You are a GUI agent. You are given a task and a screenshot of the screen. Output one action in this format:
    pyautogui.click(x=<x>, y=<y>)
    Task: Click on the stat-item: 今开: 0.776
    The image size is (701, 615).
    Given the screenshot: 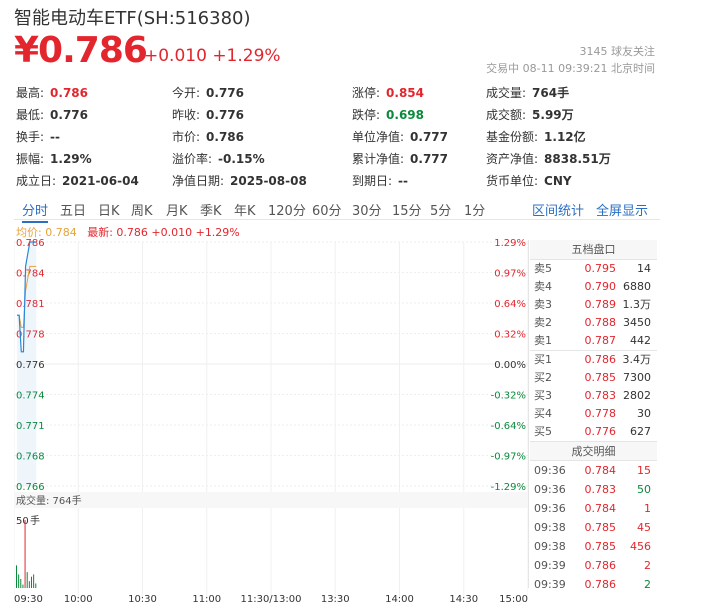 What is the action you would take?
    pyautogui.click(x=208, y=92)
    